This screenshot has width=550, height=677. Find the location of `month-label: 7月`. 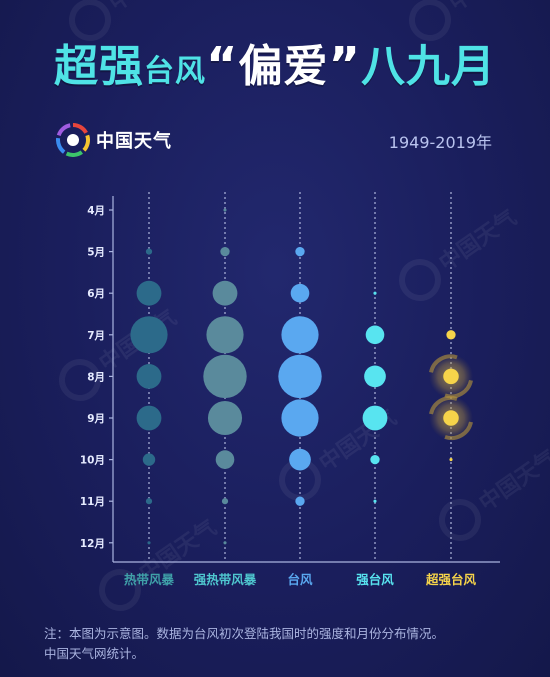

month-label: 7月 is located at coordinates (96, 336).